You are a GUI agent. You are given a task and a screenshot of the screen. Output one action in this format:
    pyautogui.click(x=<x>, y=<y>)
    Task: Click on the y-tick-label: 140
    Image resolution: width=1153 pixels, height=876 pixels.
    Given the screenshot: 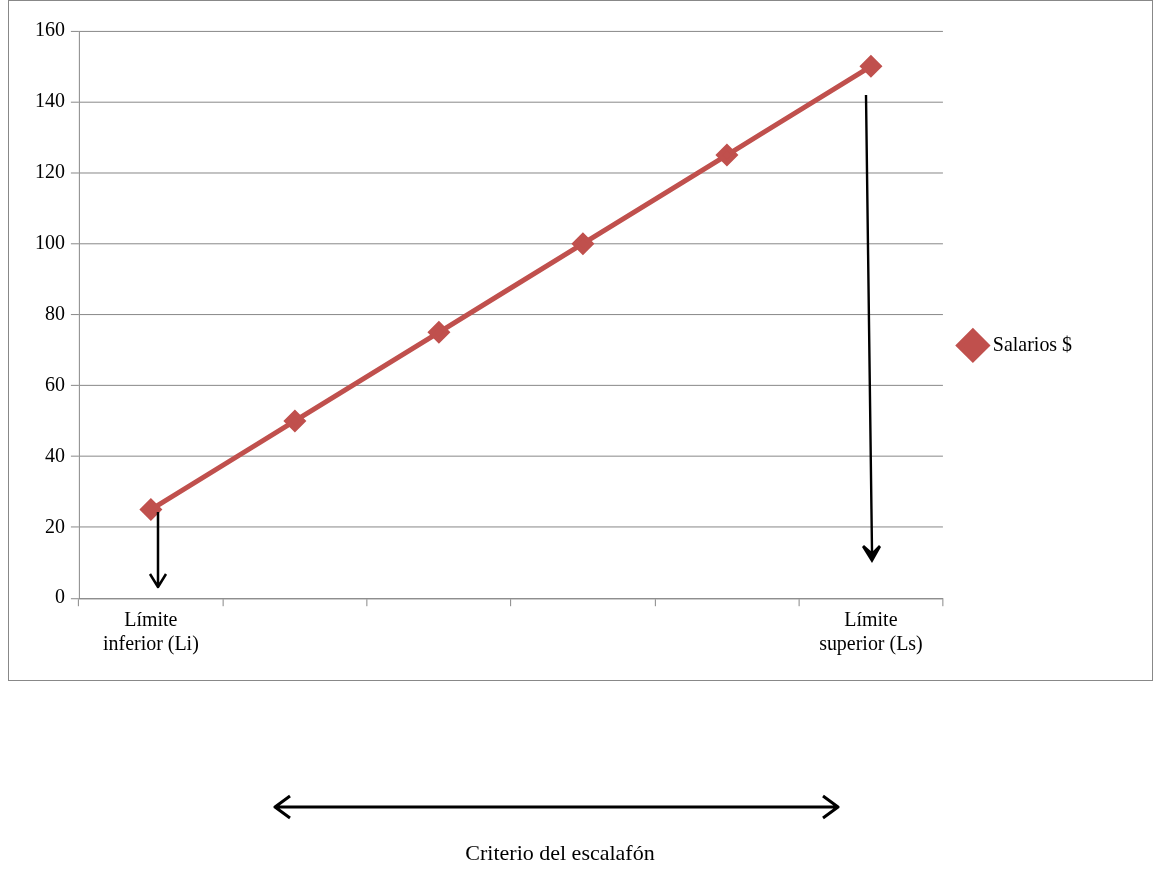 What is the action you would take?
    pyautogui.click(x=49, y=100)
    